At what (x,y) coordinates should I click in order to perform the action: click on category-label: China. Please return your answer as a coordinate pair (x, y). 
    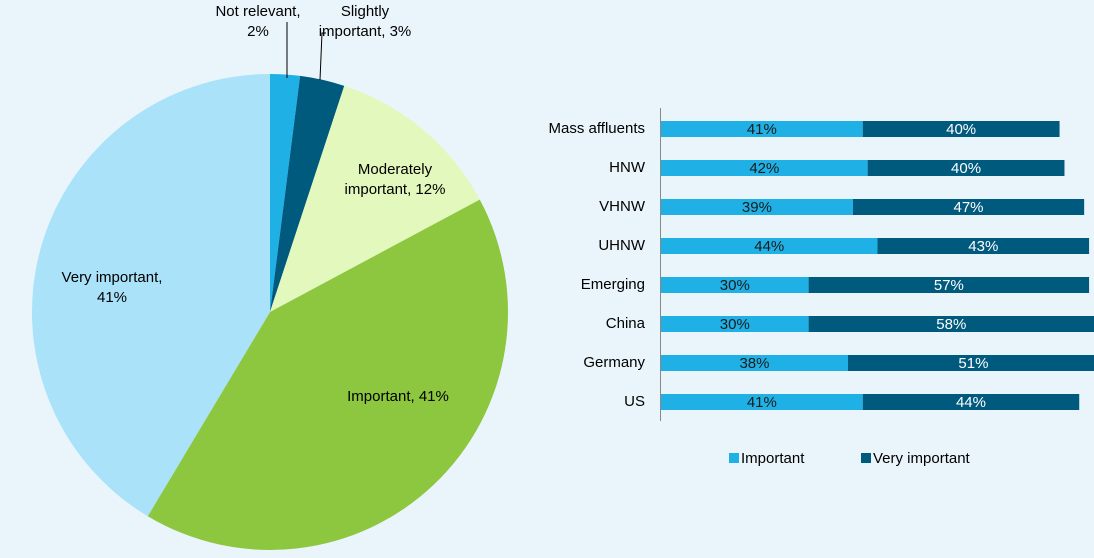
    Looking at the image, I should click on (626, 323).